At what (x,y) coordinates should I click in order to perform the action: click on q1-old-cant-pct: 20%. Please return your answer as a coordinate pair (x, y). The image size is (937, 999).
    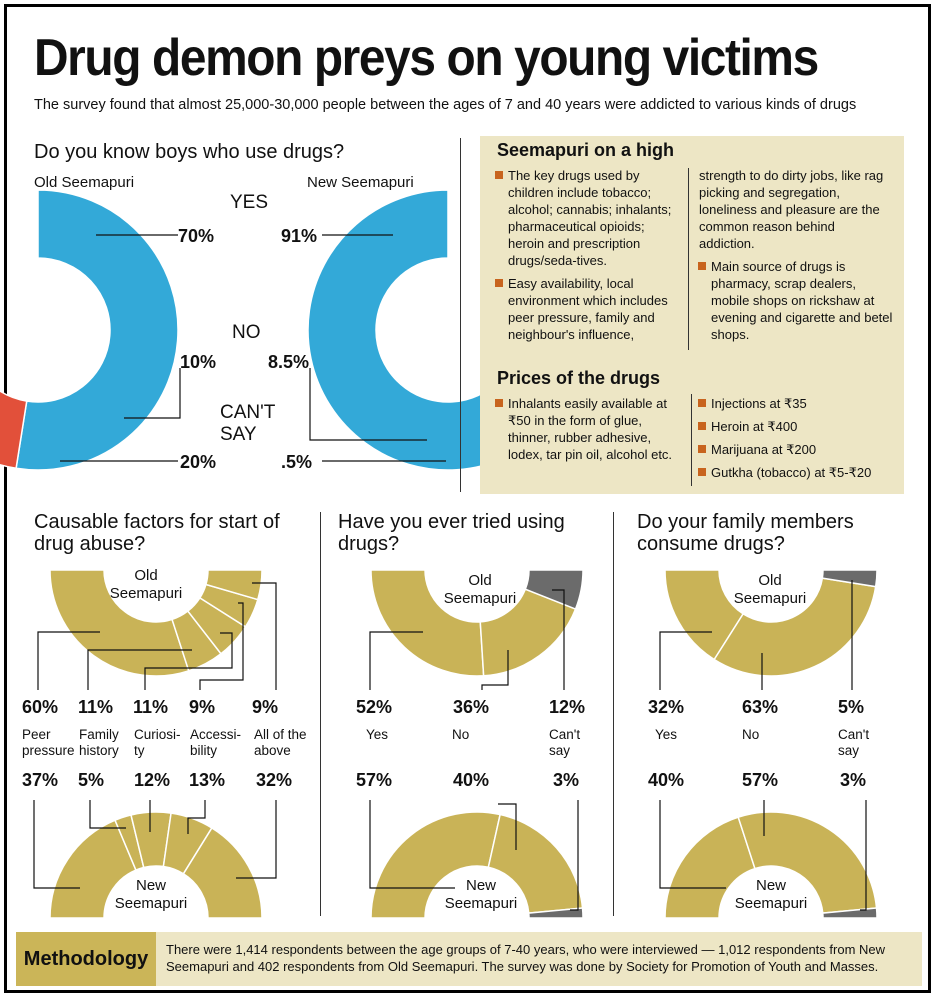
    Looking at the image, I should click on (198, 462).